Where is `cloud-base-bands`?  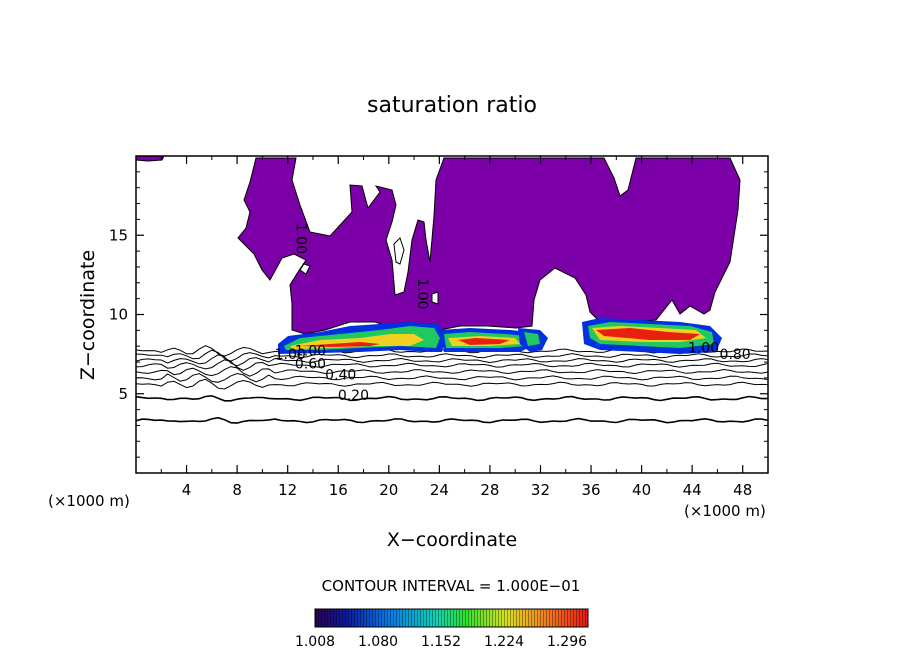
cloud-base-bands is located at coordinates (500, 336).